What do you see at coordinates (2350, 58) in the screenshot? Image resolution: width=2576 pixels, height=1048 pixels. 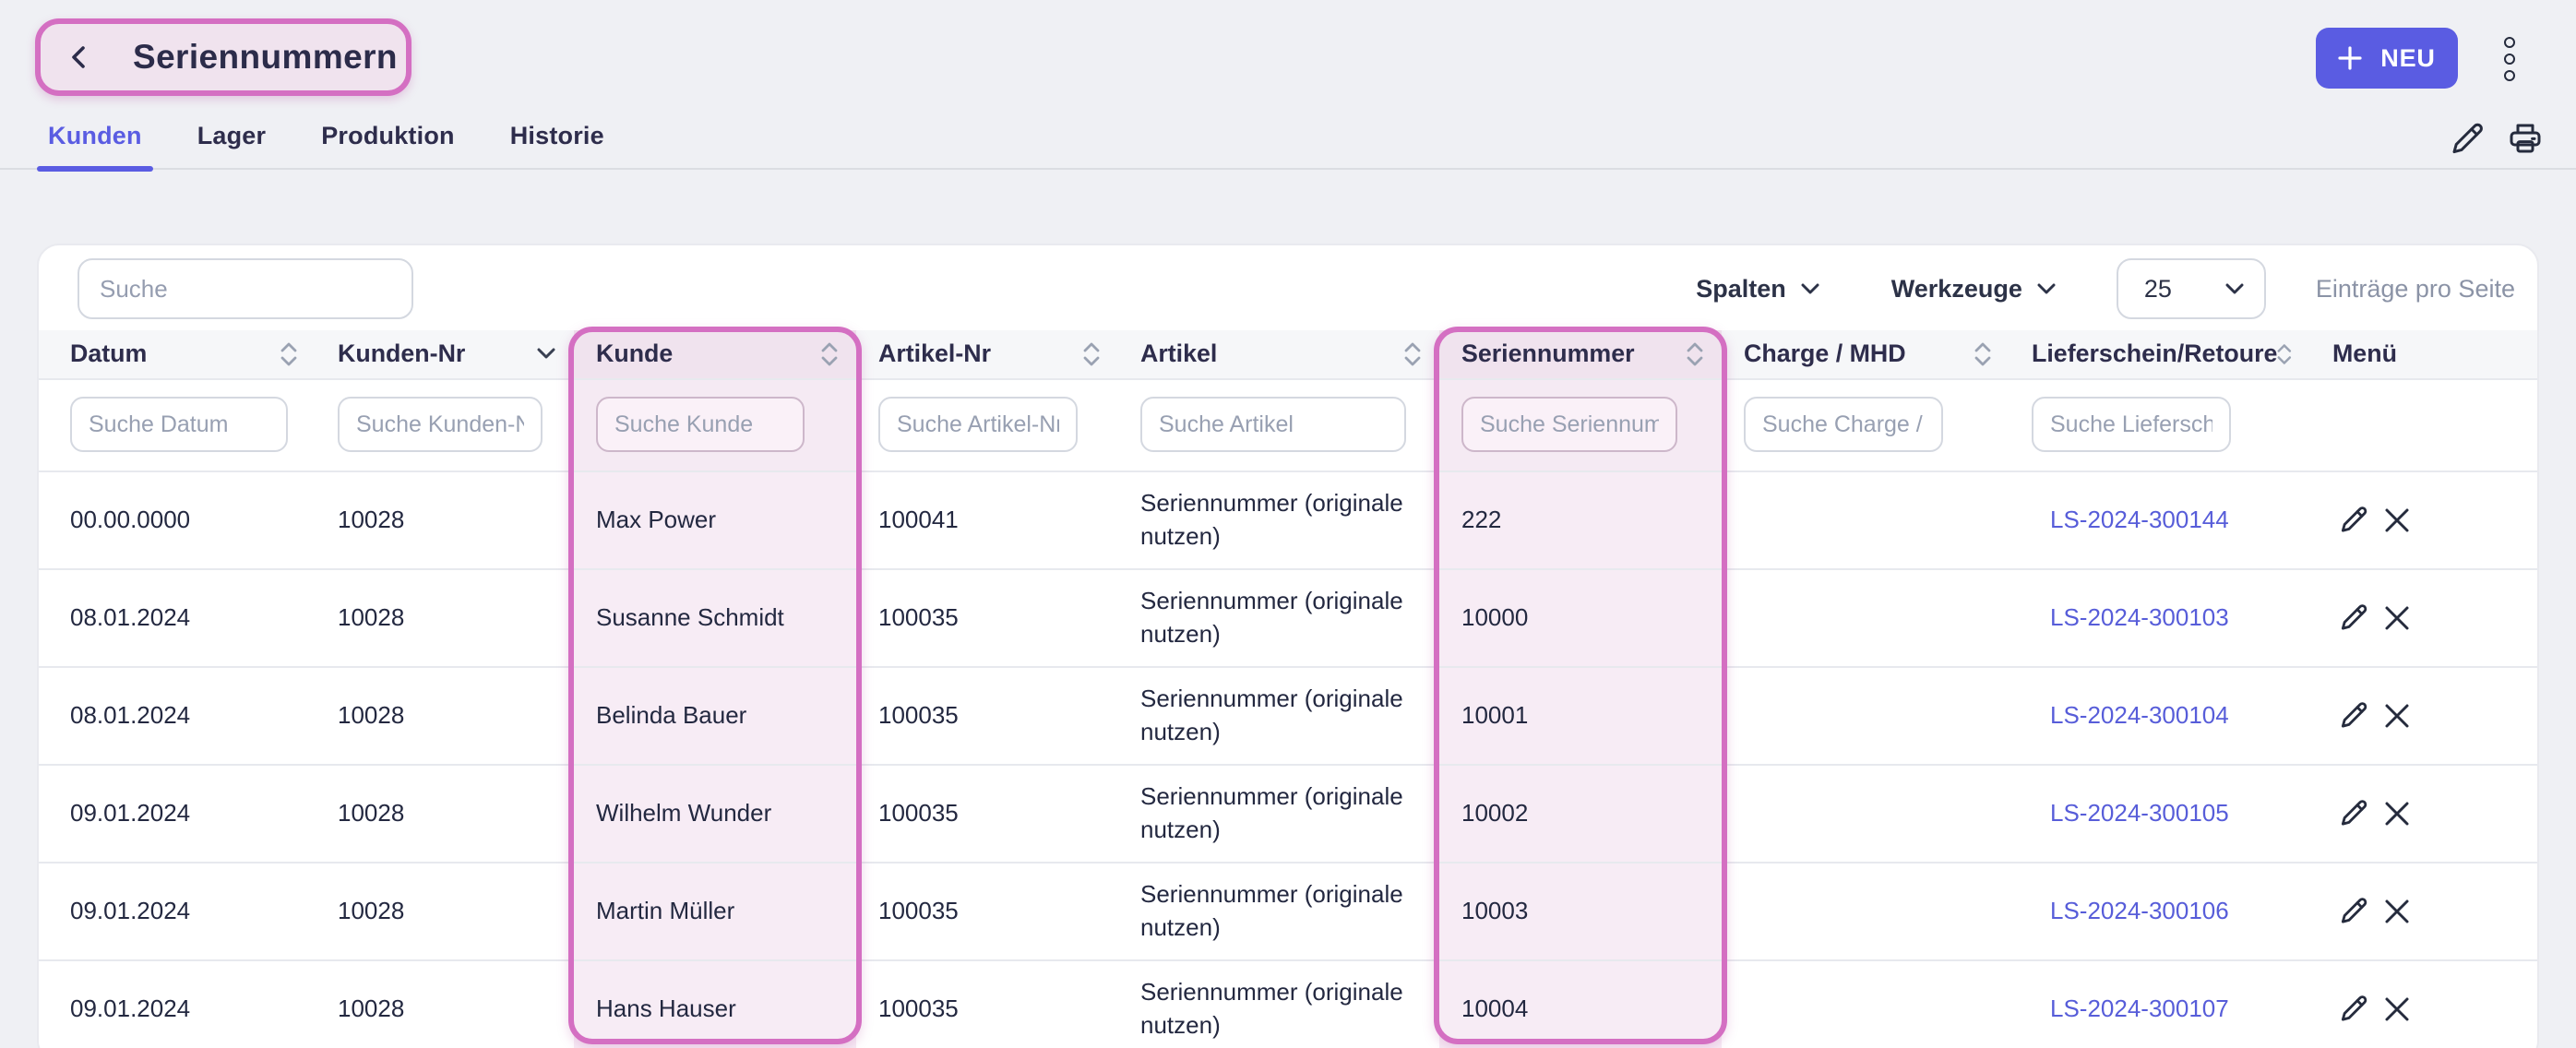 I see `plus-icon` at bounding box center [2350, 58].